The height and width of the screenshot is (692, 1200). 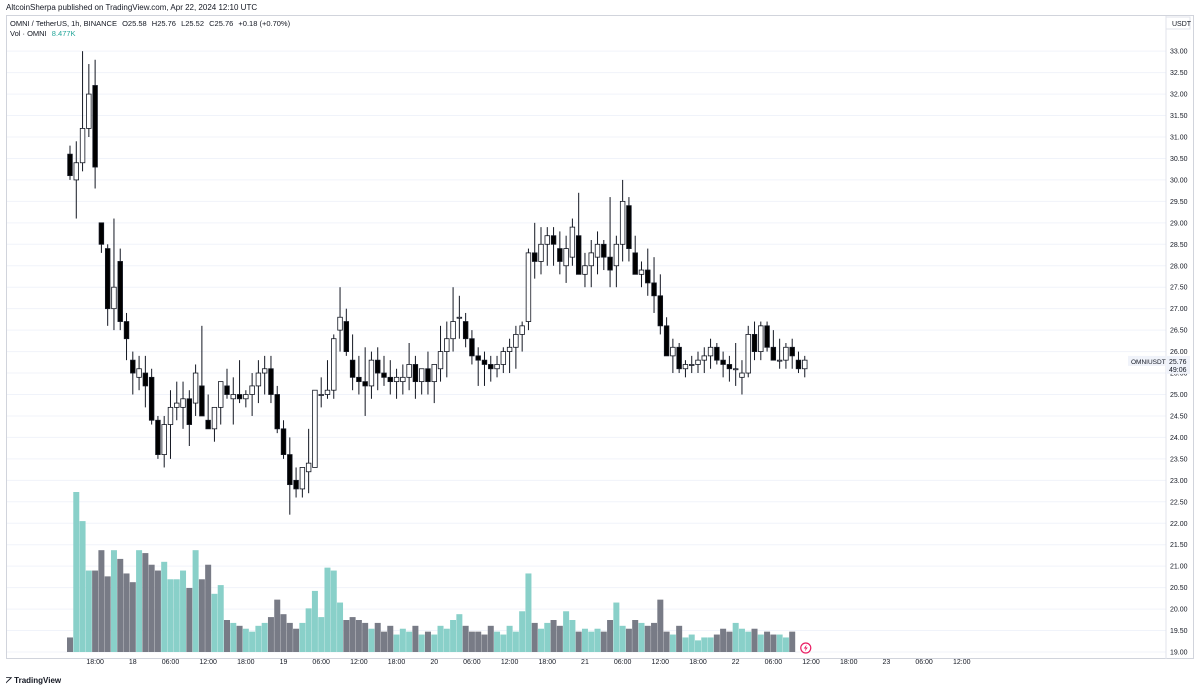 What do you see at coordinates (9, 680) in the screenshot?
I see `tradingview-logo-icon: ⦢` at bounding box center [9, 680].